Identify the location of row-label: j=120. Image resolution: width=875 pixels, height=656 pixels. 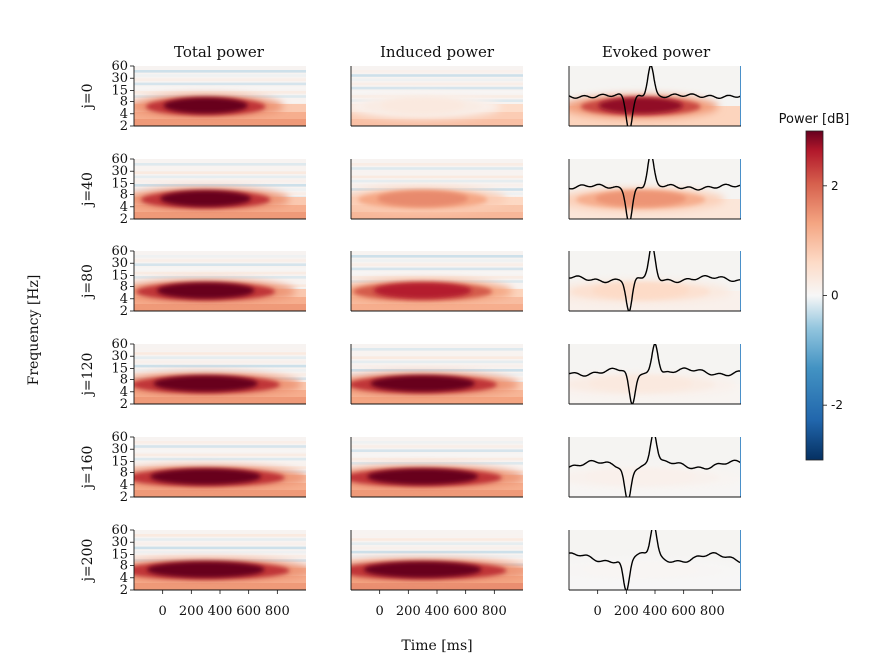
(88, 375).